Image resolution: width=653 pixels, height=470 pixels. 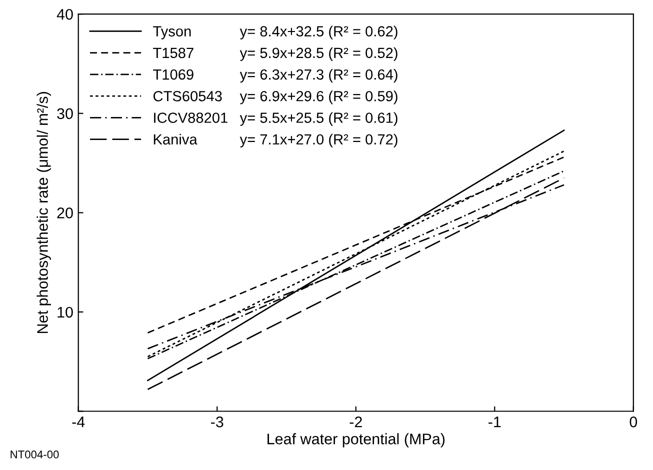 What do you see at coordinates (356, 422) in the screenshot?
I see `x-tick-label: -2` at bounding box center [356, 422].